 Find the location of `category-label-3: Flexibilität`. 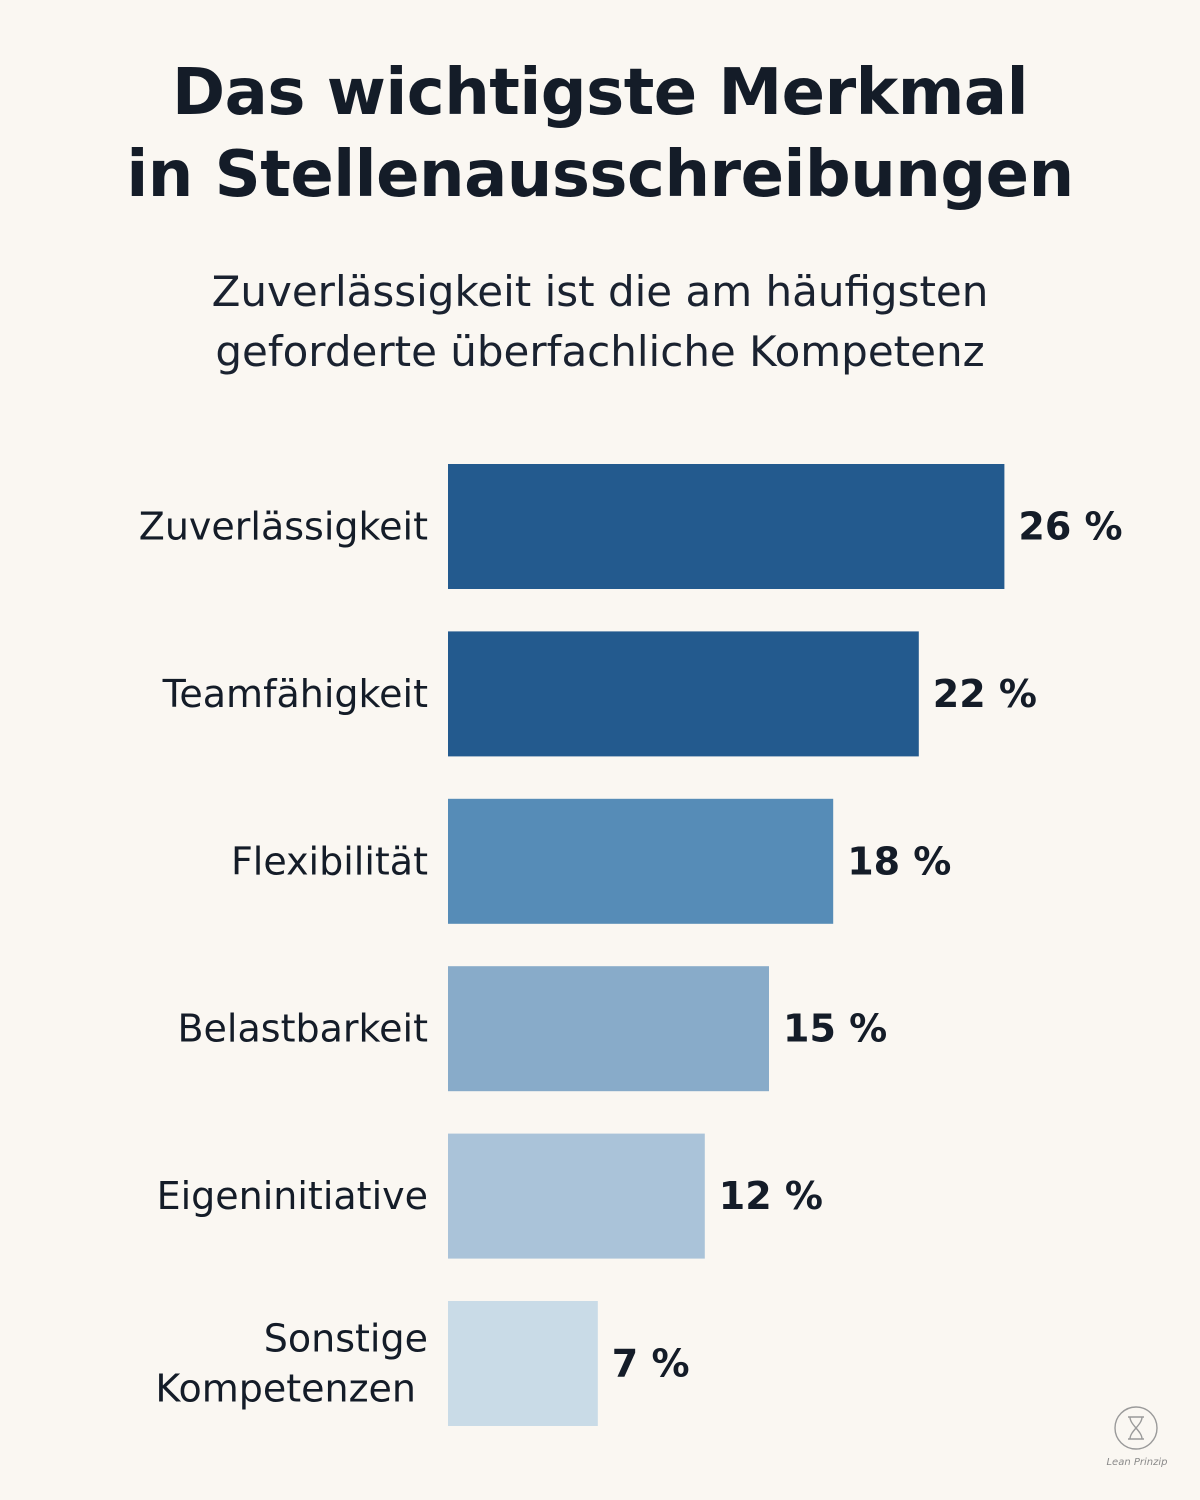

category-label-3: Flexibilität is located at coordinates (329, 861).